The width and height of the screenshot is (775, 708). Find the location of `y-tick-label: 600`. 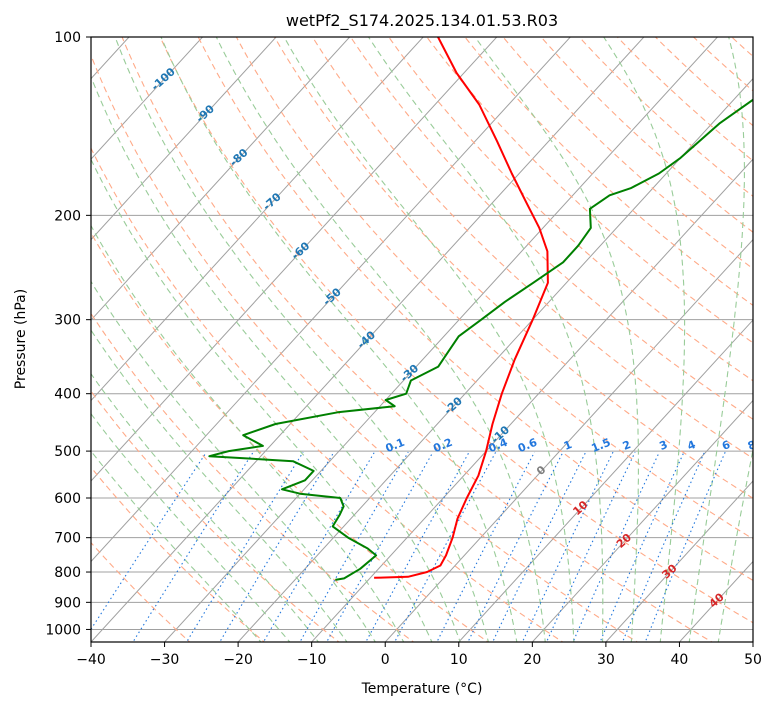

y-tick-label: 600 is located at coordinates (67, 499).